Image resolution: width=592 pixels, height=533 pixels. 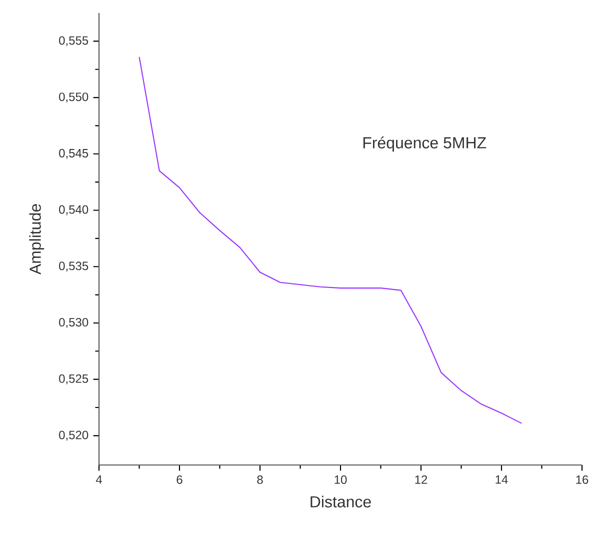 I want to click on x-tick-label: 10, so click(x=340, y=479).